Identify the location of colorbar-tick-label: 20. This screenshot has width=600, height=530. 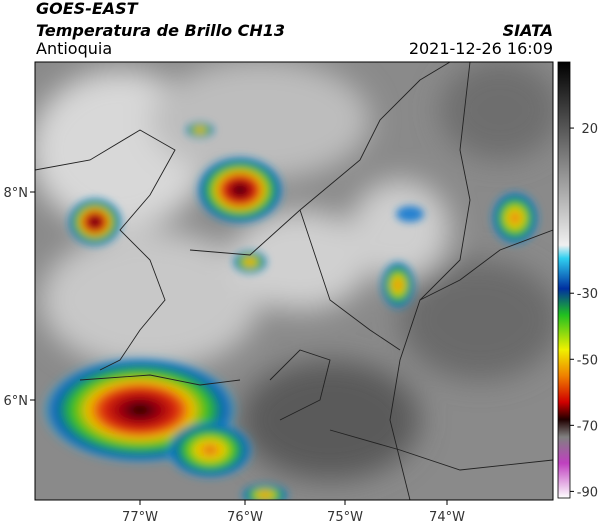
(589, 129).